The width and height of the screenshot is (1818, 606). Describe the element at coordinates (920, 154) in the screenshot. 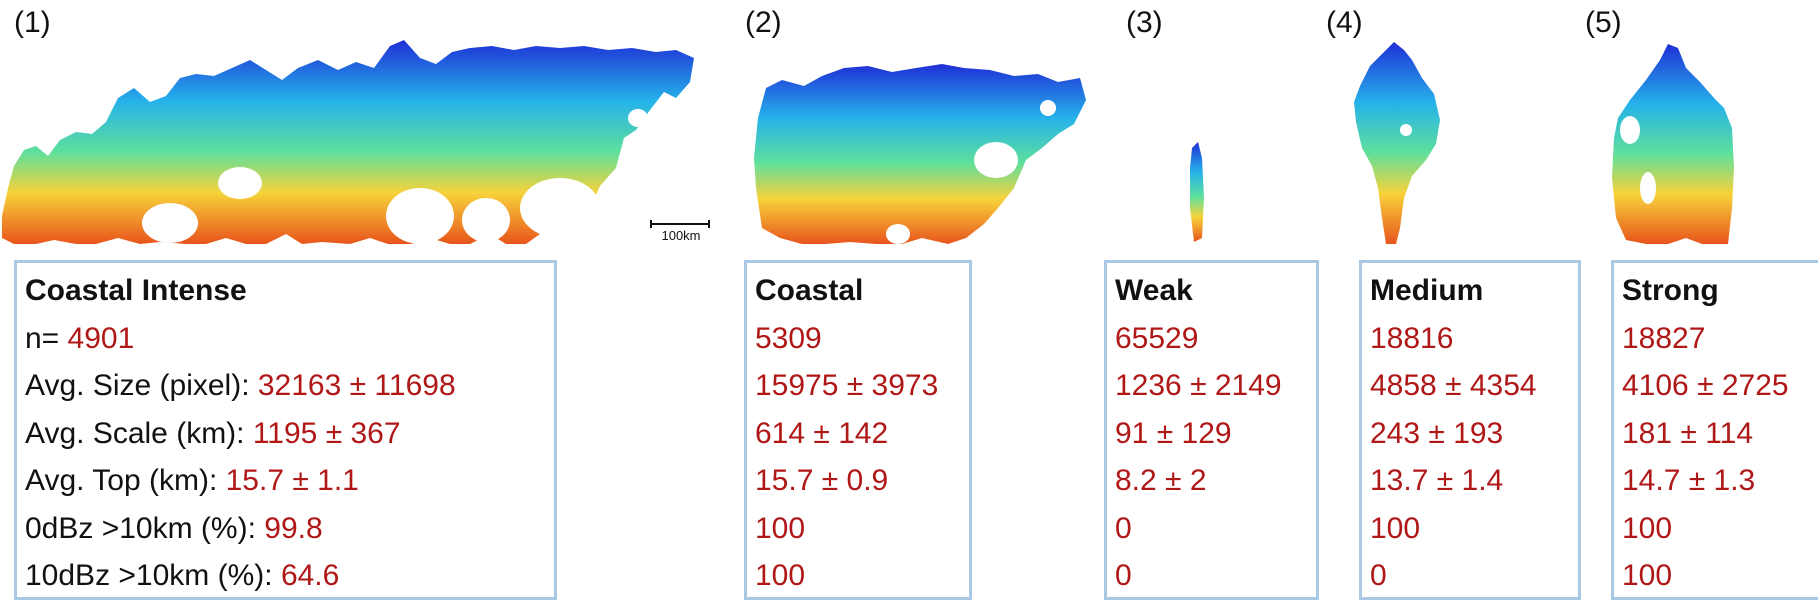

I see `cluster-2-radar-image` at that location.